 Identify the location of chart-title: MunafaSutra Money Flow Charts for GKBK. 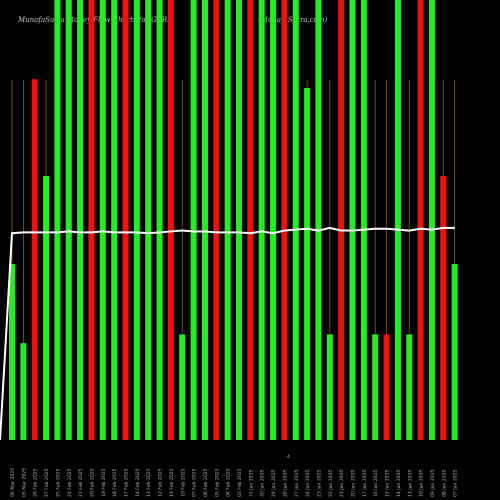
(95, 20).